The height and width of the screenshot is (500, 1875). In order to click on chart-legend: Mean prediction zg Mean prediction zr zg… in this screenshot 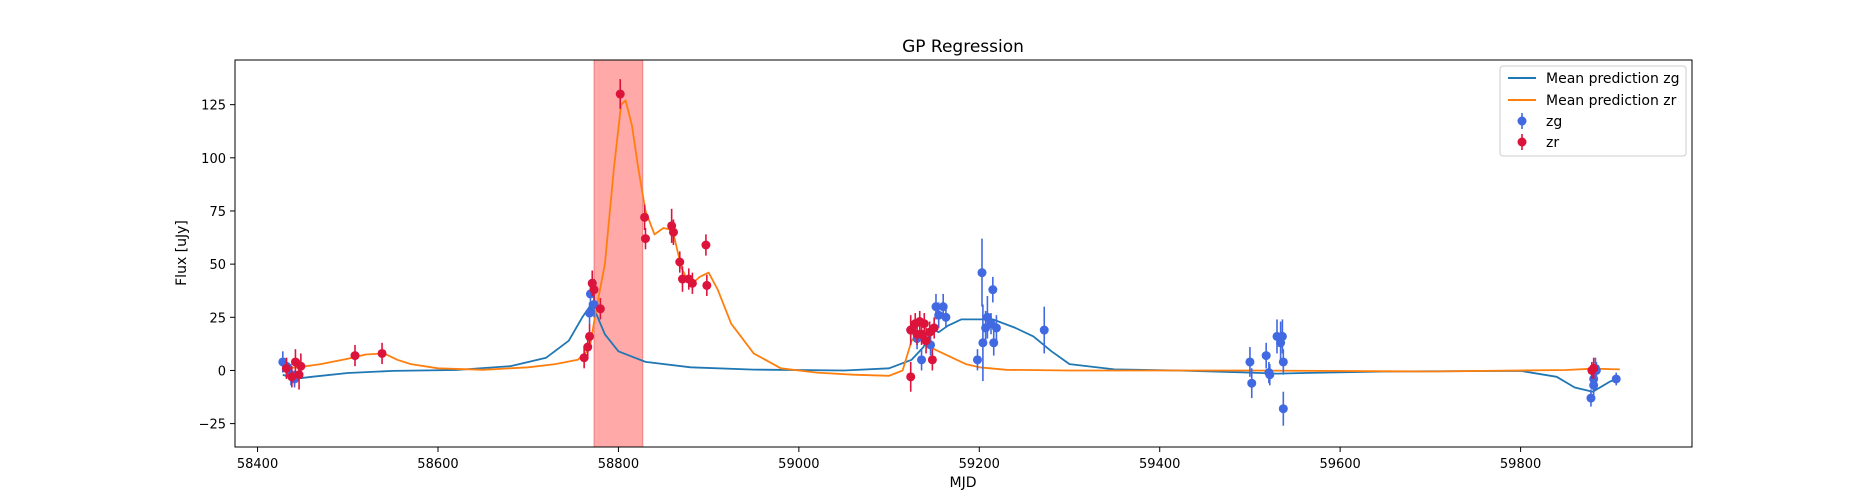, I will do `click(1593, 111)`.